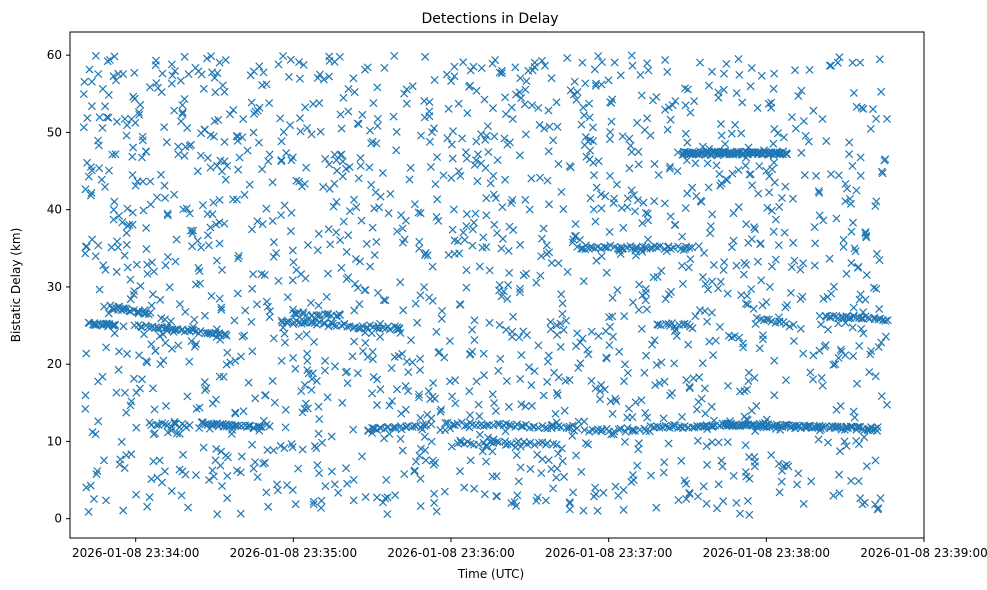 This screenshot has width=987, height=590. What do you see at coordinates (54, 441) in the screenshot?
I see `y-tick-label: 10` at bounding box center [54, 441].